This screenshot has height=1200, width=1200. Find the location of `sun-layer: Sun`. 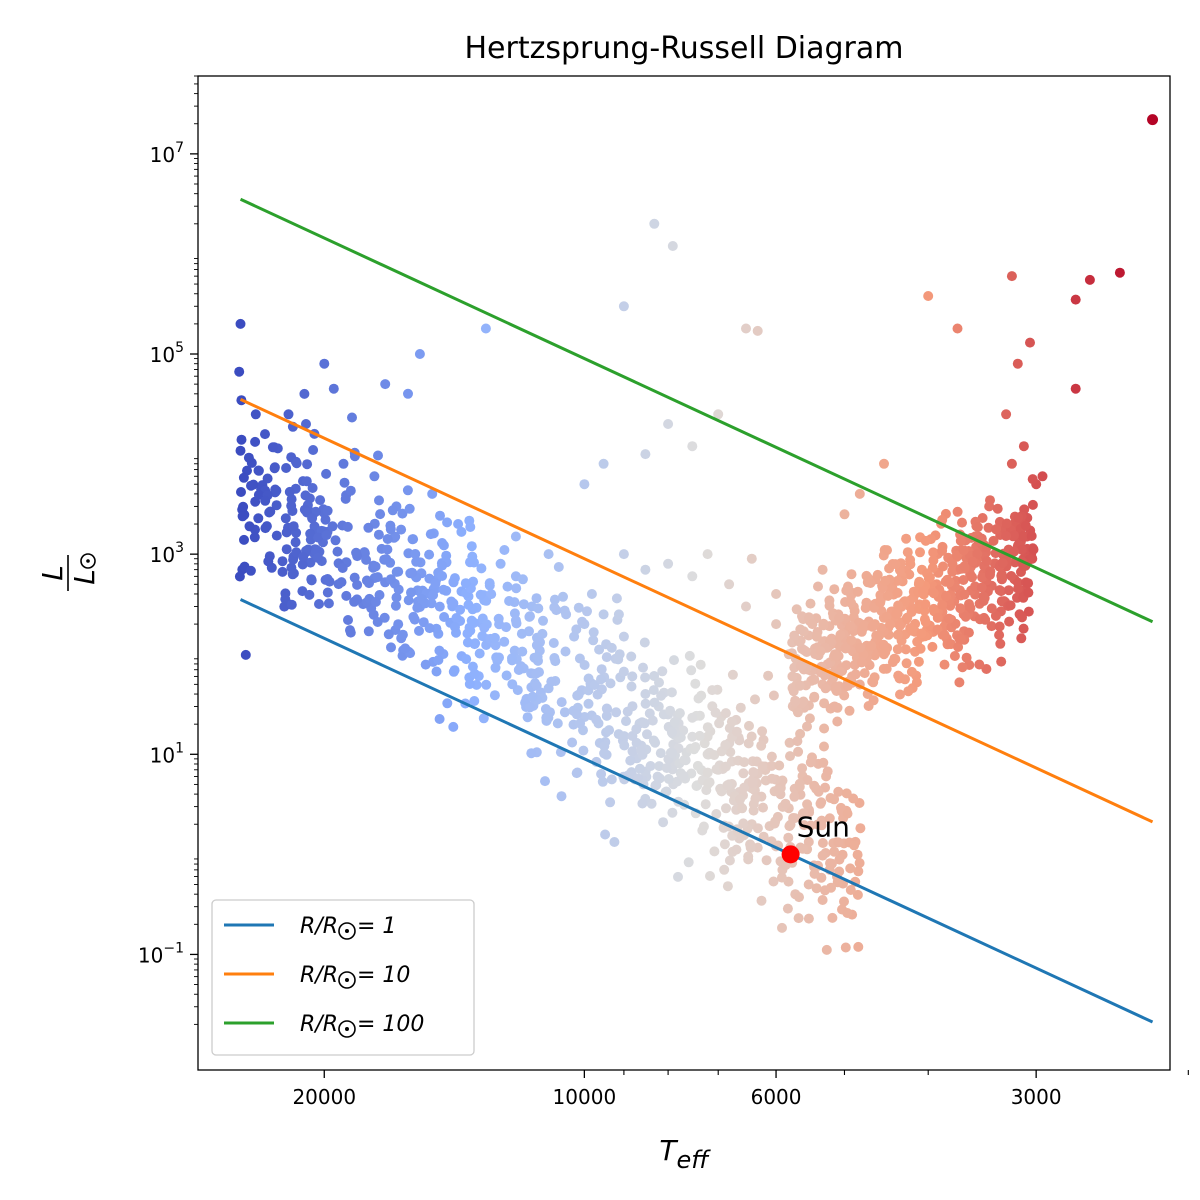

sun-layer: Sun is located at coordinates (815, 837).